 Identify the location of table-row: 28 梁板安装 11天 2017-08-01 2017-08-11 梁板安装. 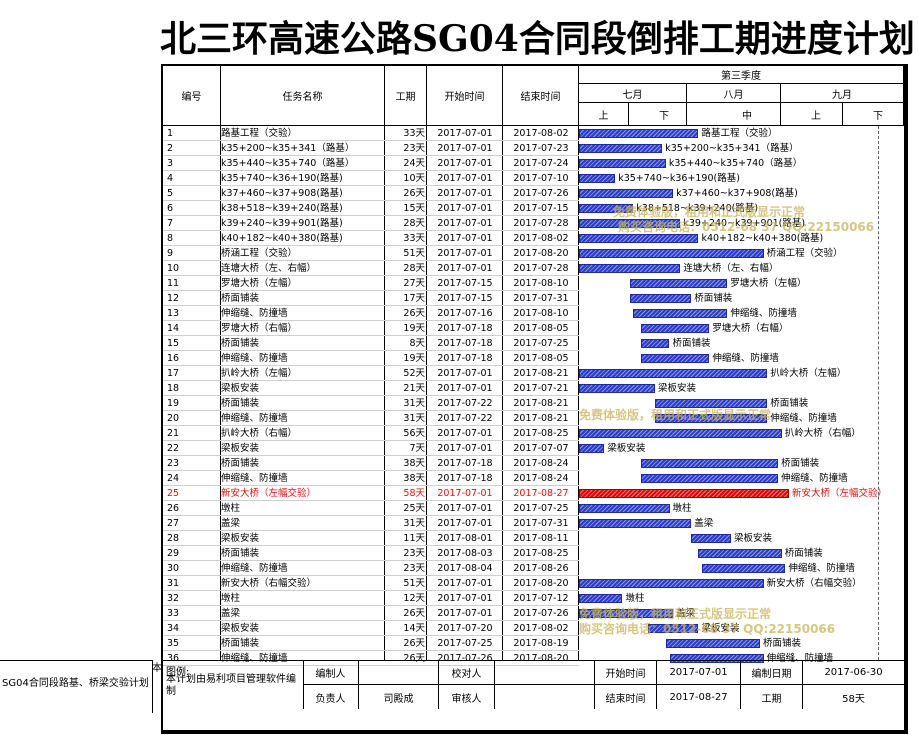
(533, 538).